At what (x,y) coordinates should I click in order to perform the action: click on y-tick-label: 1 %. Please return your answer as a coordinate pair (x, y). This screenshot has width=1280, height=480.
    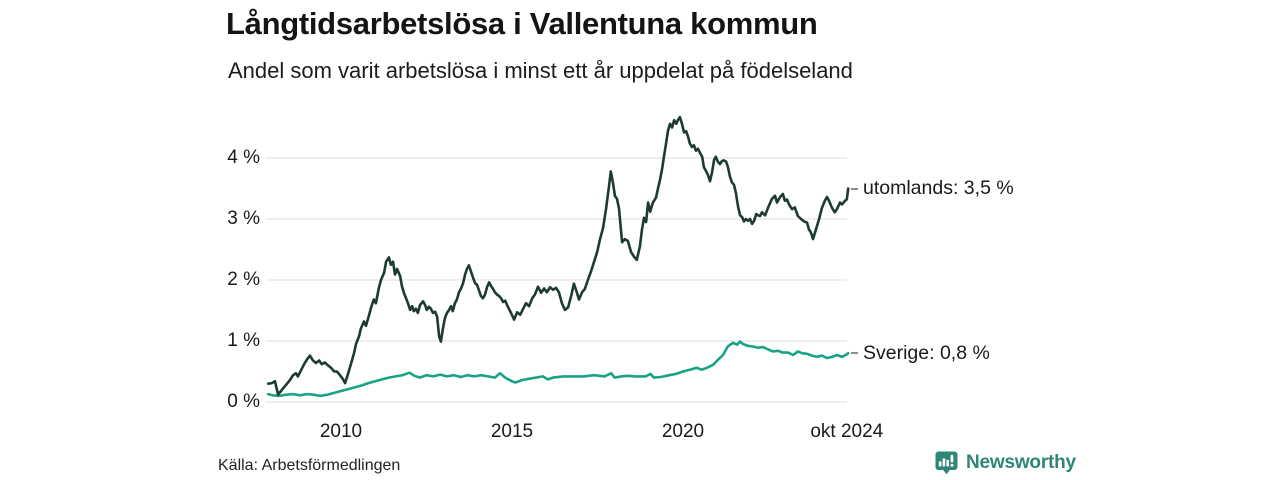
    Looking at the image, I should click on (243, 340).